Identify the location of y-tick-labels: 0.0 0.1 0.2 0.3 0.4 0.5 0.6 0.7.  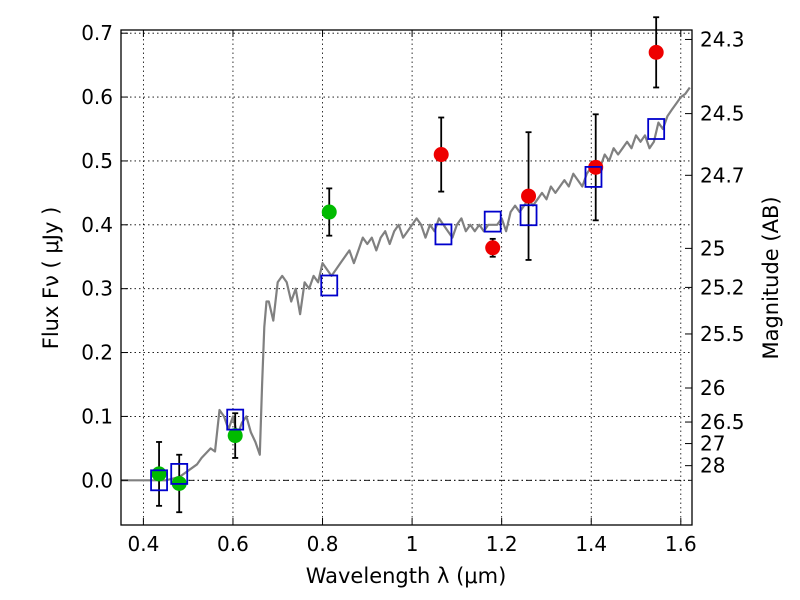
(97, 256).